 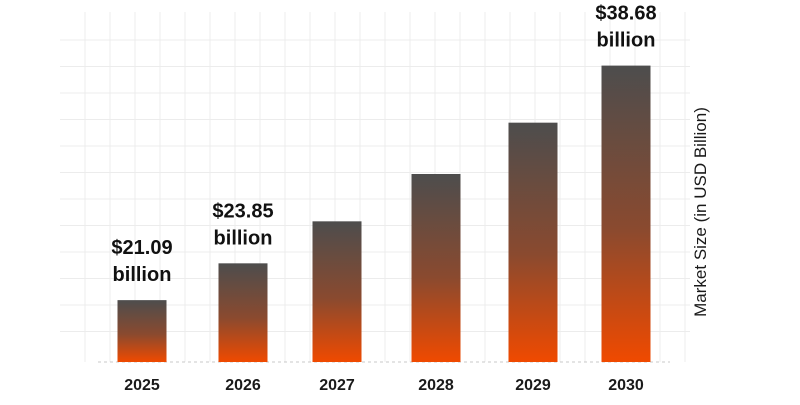 What do you see at coordinates (533, 242) in the screenshot?
I see `bar-2029` at bounding box center [533, 242].